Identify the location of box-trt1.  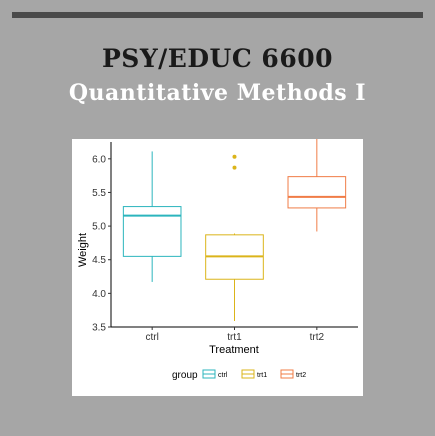
(234, 237).